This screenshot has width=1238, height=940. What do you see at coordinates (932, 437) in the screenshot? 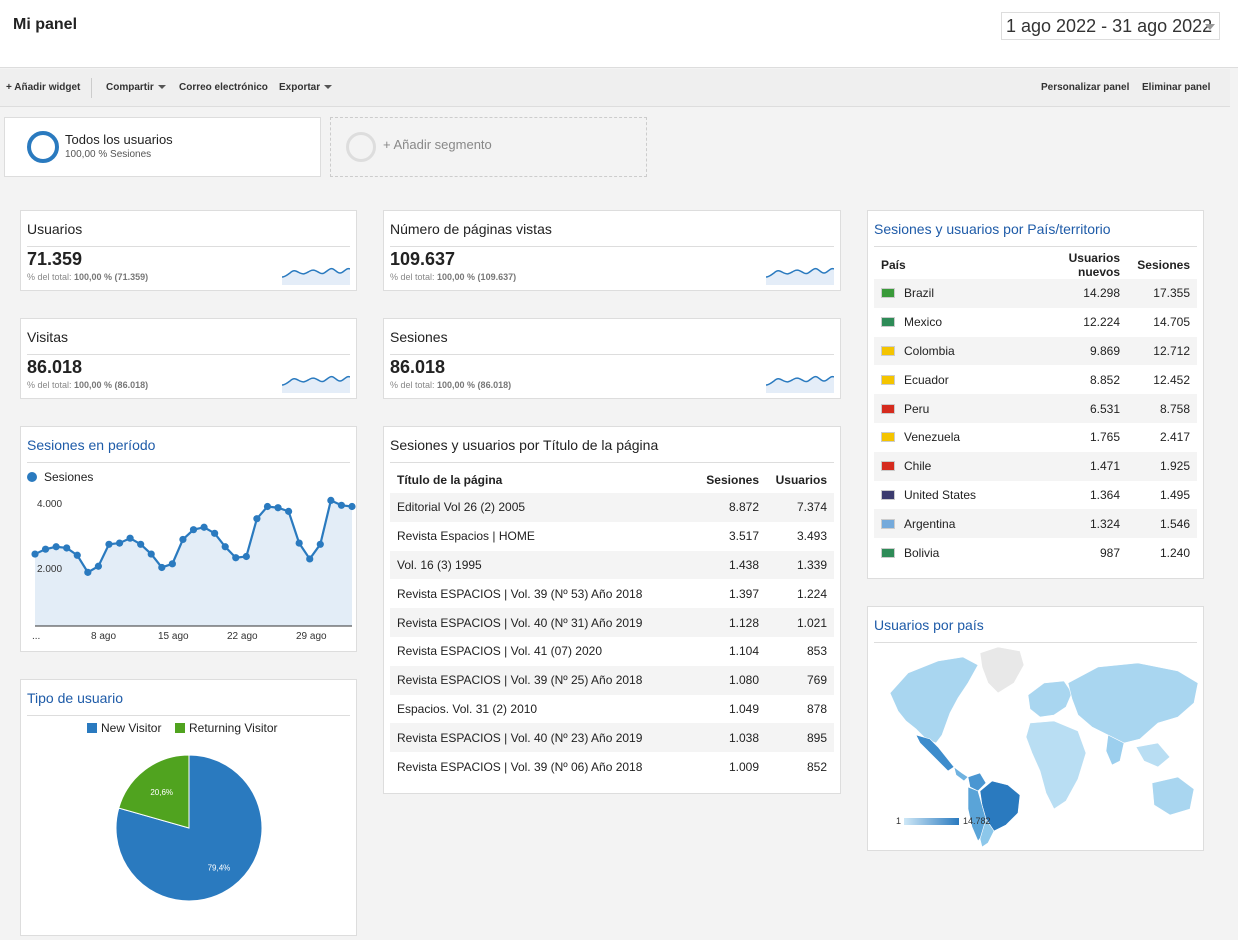
I see `country-name: Venezuela` at bounding box center [932, 437].